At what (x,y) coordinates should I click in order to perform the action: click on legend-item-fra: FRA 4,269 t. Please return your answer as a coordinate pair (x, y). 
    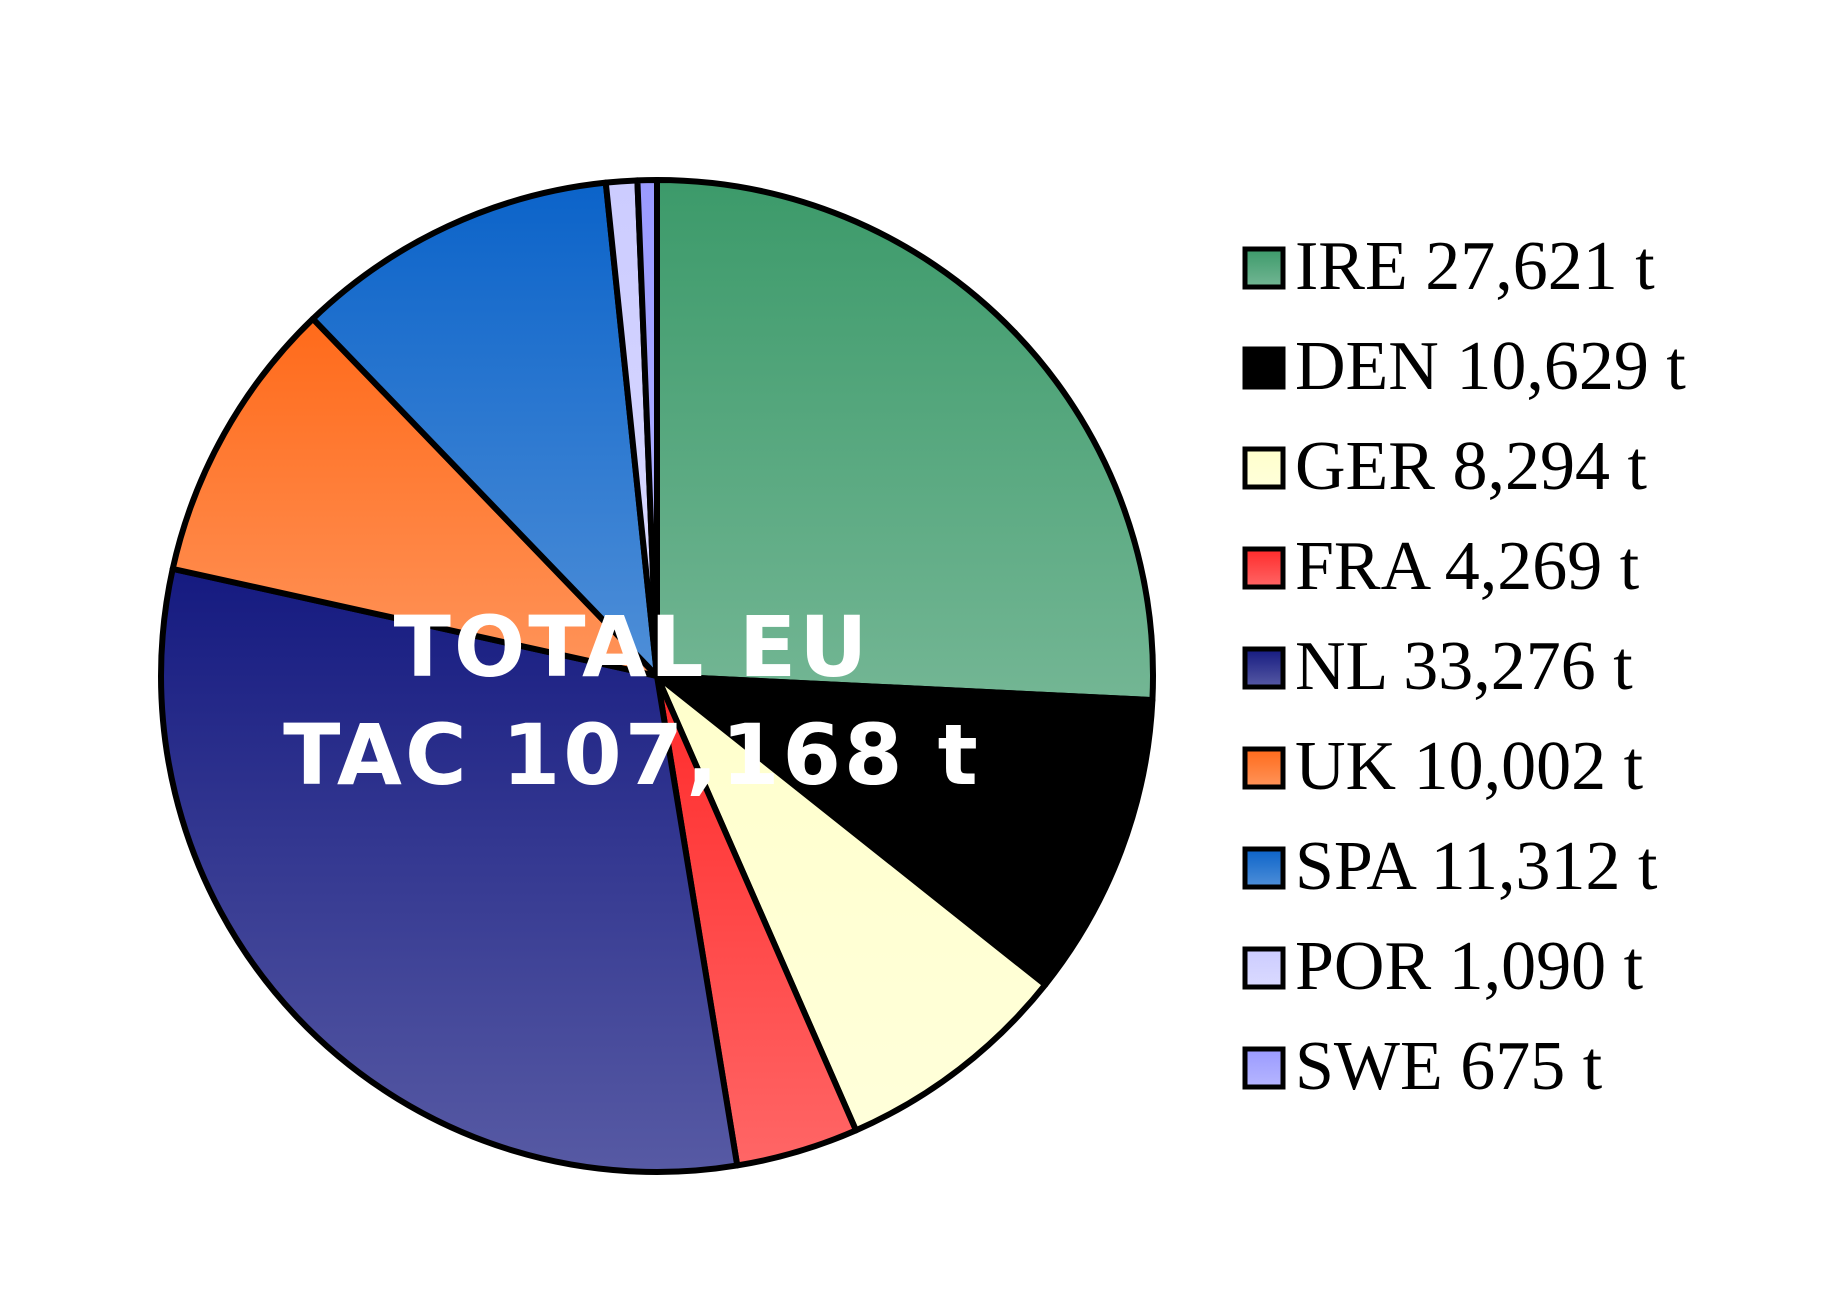
    Looking at the image, I should click on (1441, 566).